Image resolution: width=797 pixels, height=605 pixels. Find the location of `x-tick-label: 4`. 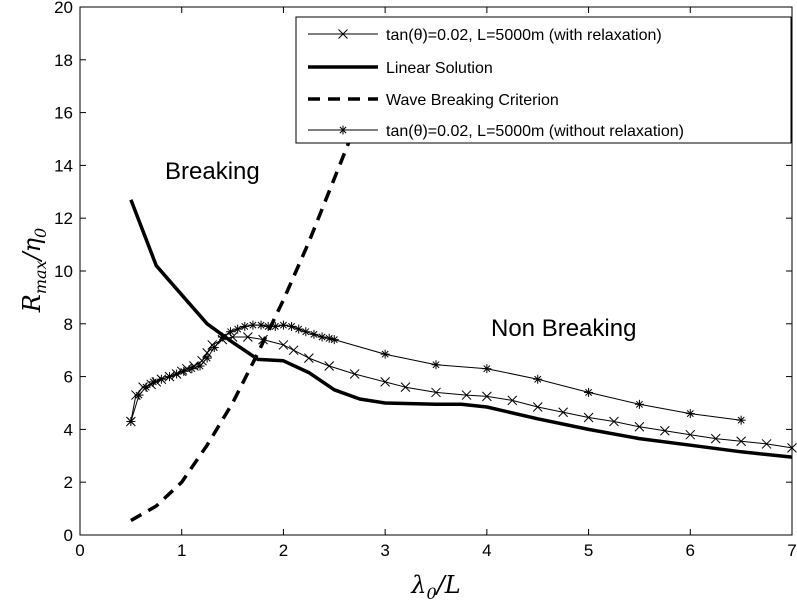

x-tick-label: 4 is located at coordinates (486, 550).